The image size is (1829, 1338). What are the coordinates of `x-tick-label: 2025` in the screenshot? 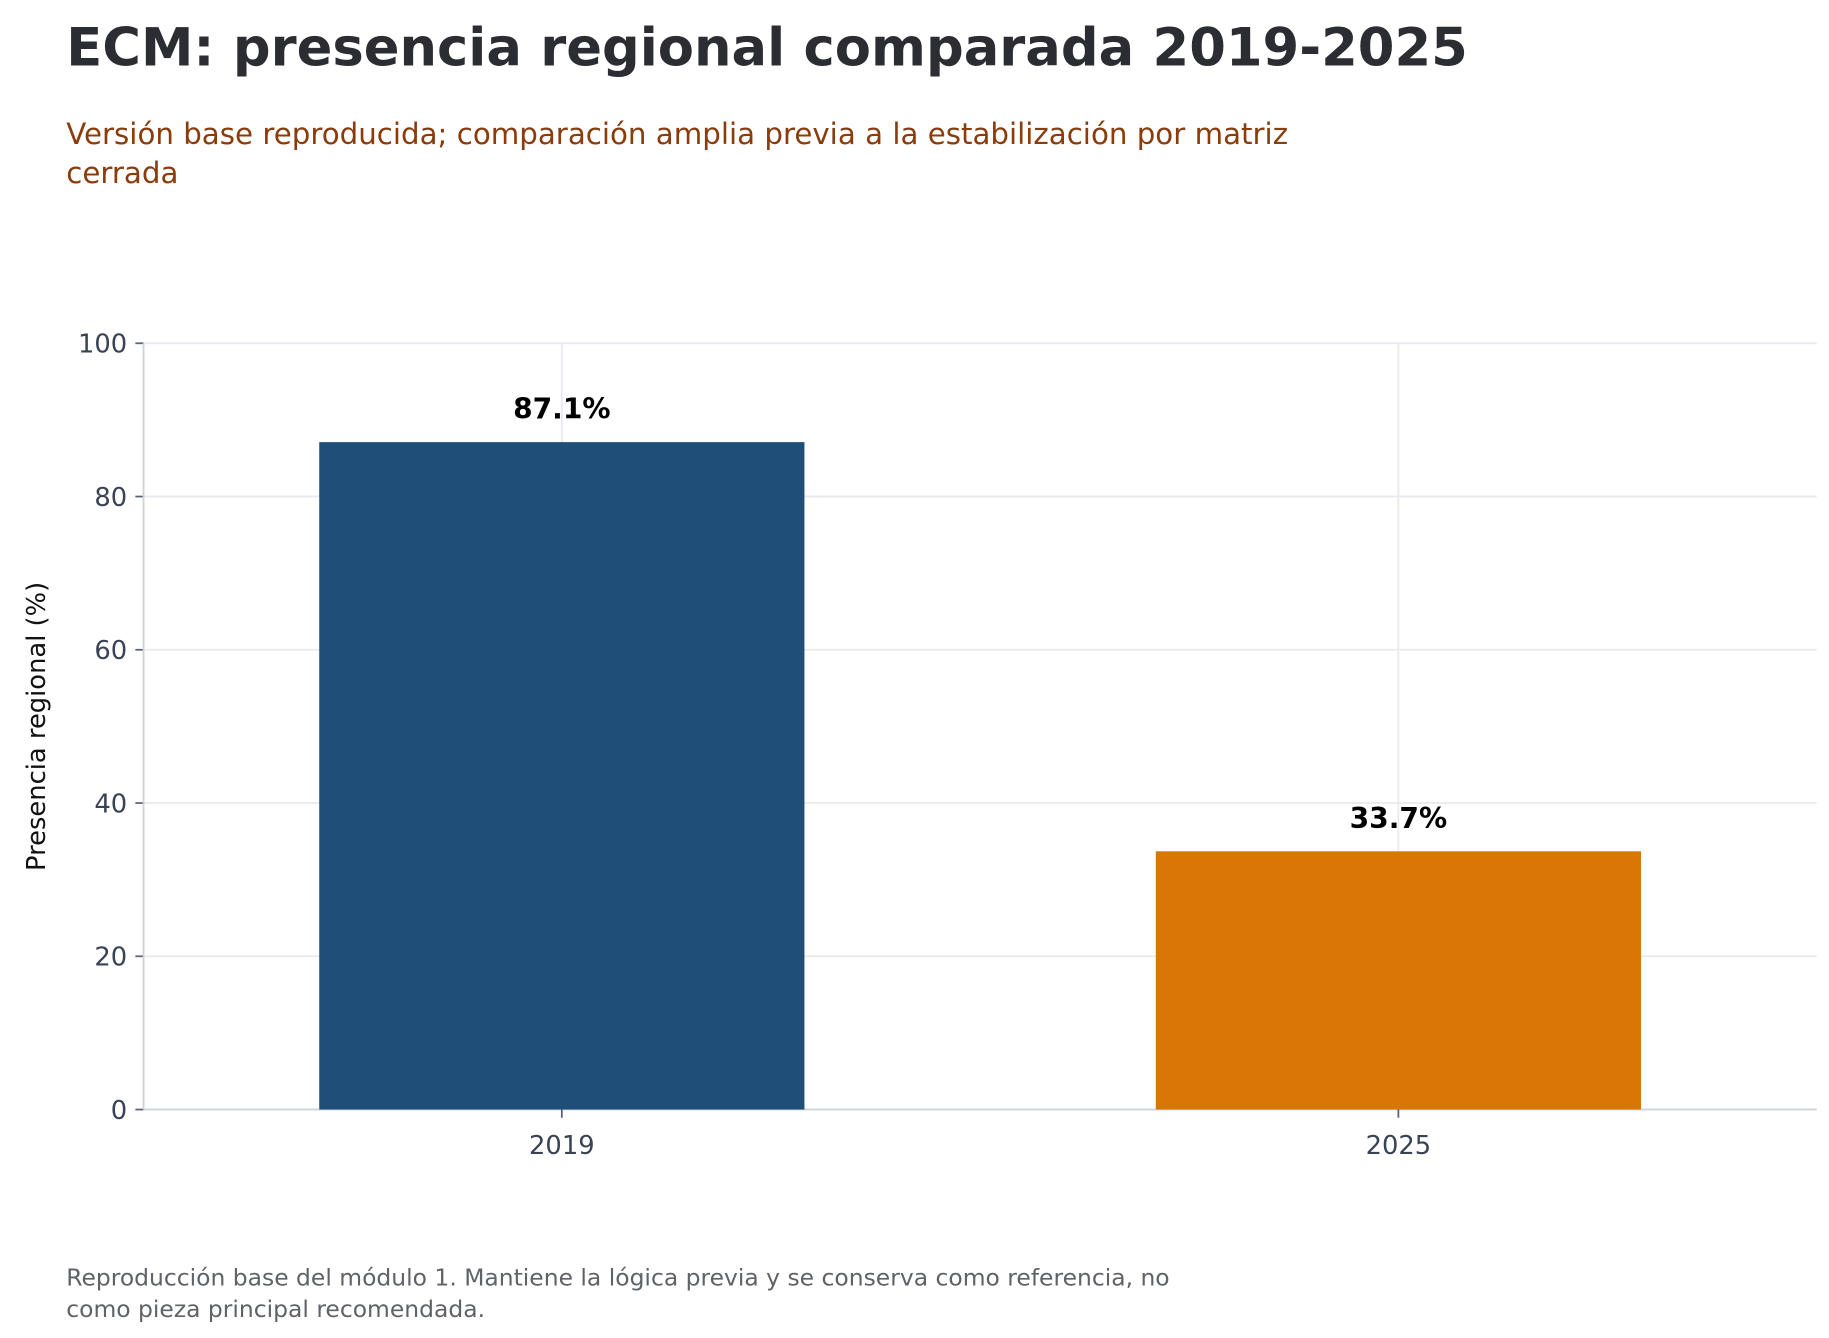 It's located at (1399, 1146).